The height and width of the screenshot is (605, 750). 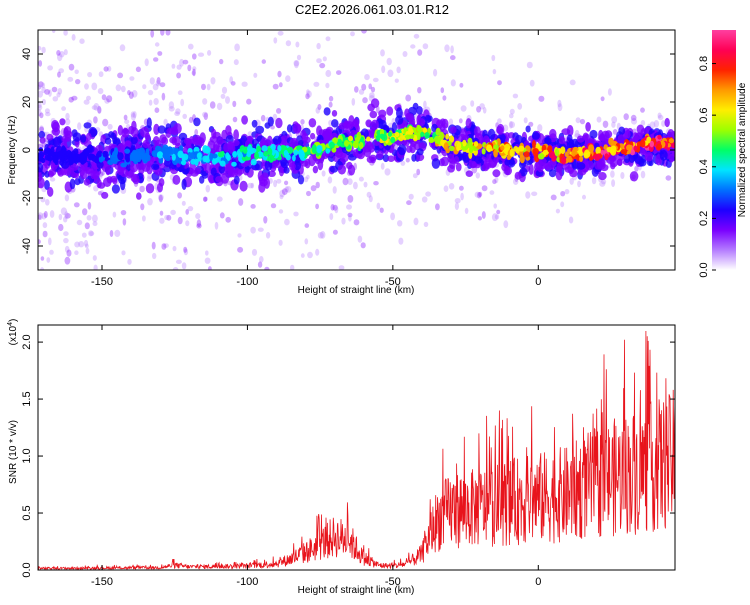 I want to click on snr-xtick-label: -150, so click(x=102, y=582).